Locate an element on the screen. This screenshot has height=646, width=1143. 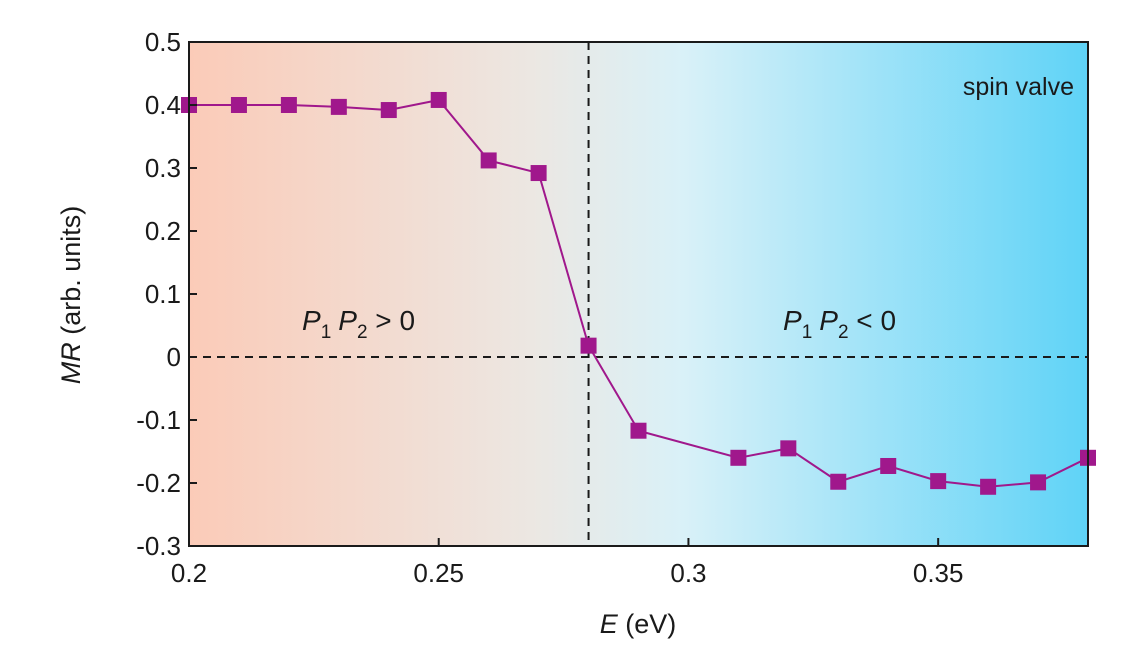
region-left-sub1: 1 is located at coordinates (326, 332).